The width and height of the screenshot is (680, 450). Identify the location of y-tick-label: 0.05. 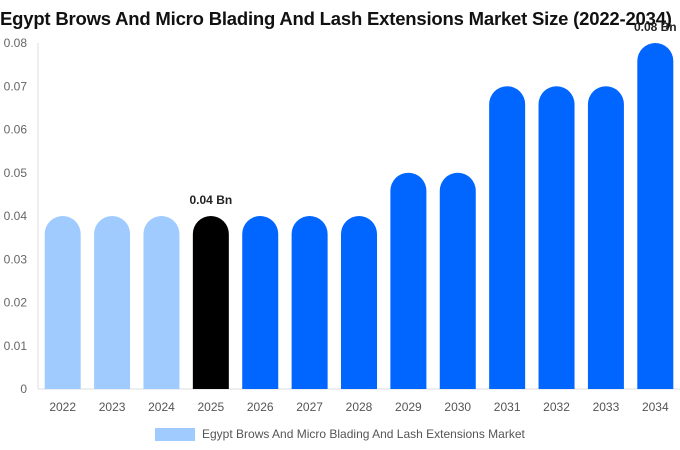
(16, 173).